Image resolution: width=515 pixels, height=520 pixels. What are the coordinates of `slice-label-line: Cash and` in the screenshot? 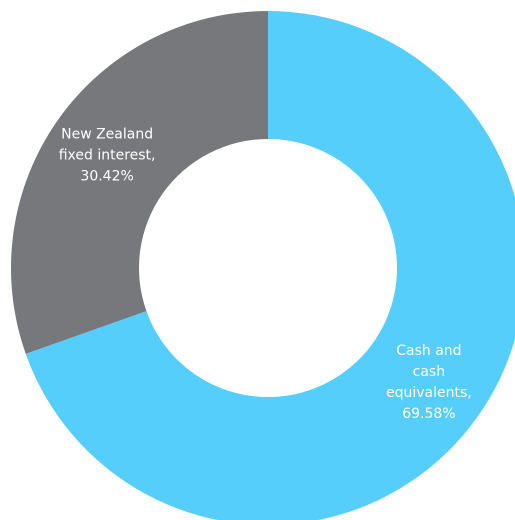 It's located at (428, 351).